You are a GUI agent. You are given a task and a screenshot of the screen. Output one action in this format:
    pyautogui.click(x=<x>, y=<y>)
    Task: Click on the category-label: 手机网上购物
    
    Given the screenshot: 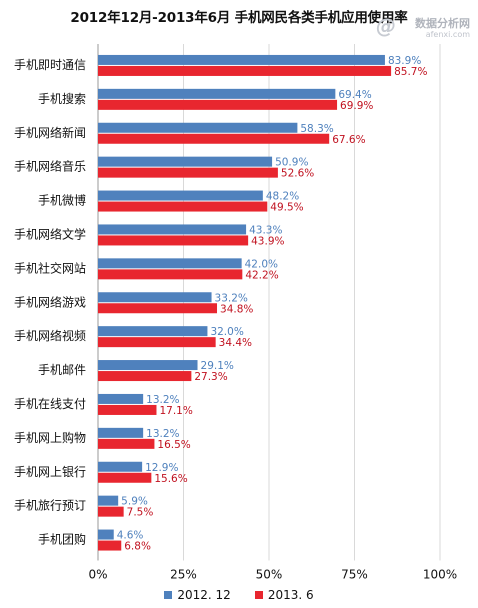 What is the action you would take?
    pyautogui.click(x=50, y=437)
    